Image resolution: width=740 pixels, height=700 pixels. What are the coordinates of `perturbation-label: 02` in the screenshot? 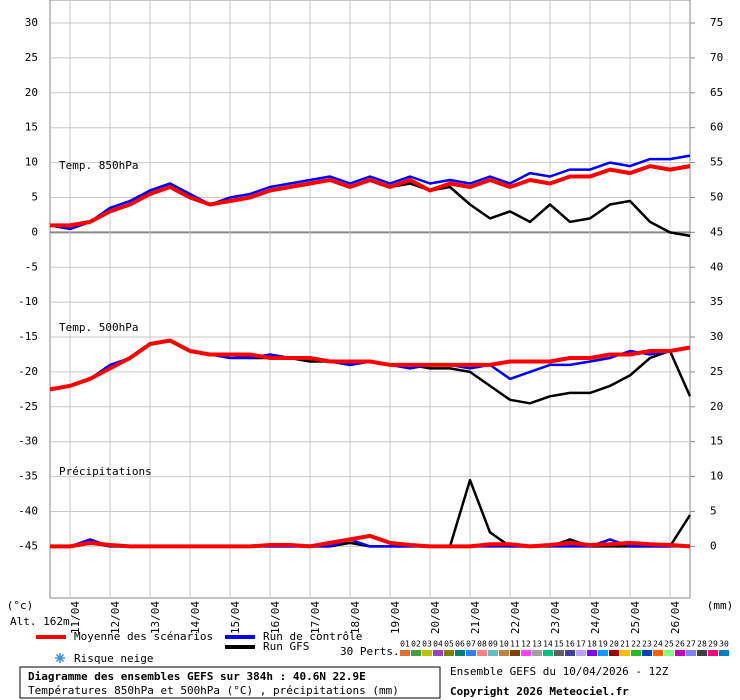 It's located at (416, 644).